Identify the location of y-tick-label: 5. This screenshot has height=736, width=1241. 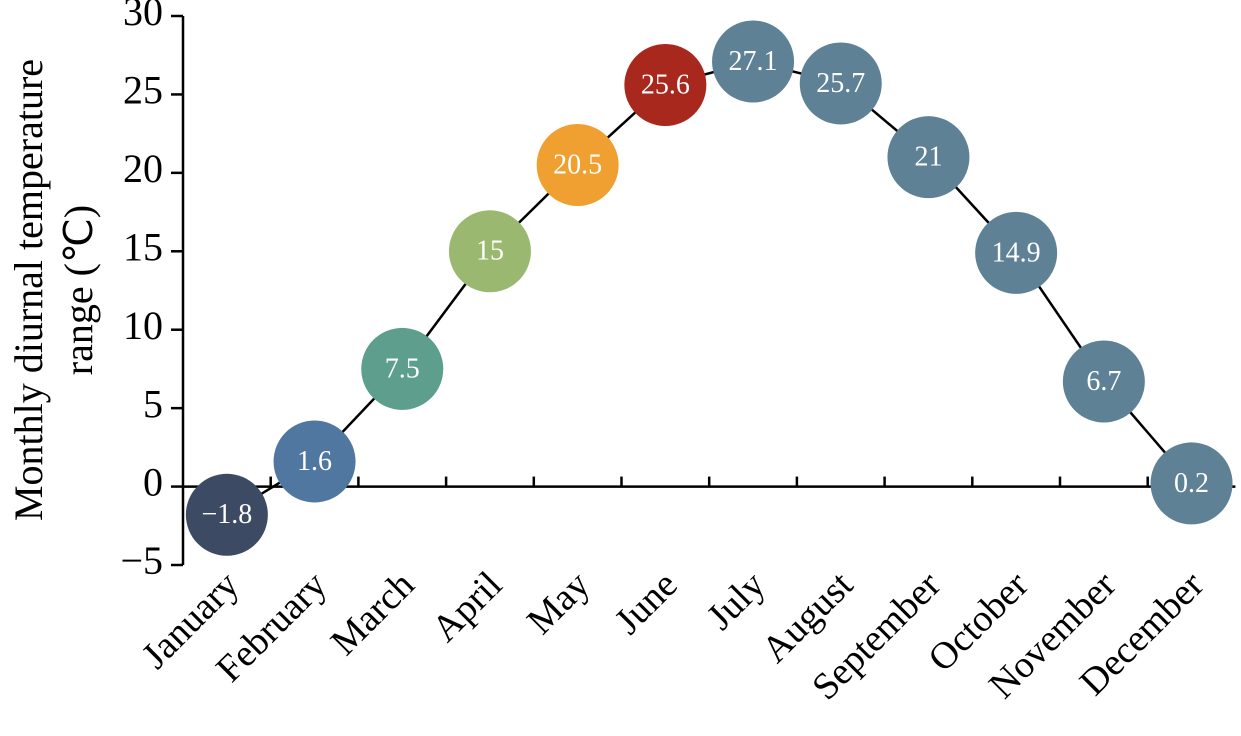
(153, 403).